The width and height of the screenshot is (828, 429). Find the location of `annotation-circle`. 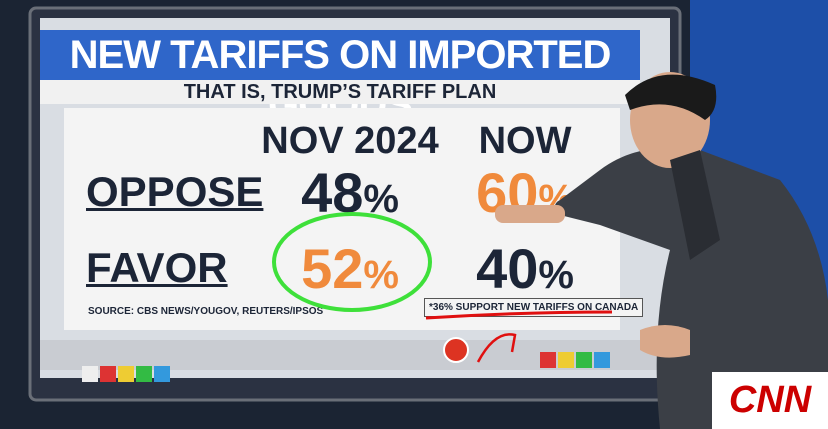

annotation-circle is located at coordinates (352, 262).